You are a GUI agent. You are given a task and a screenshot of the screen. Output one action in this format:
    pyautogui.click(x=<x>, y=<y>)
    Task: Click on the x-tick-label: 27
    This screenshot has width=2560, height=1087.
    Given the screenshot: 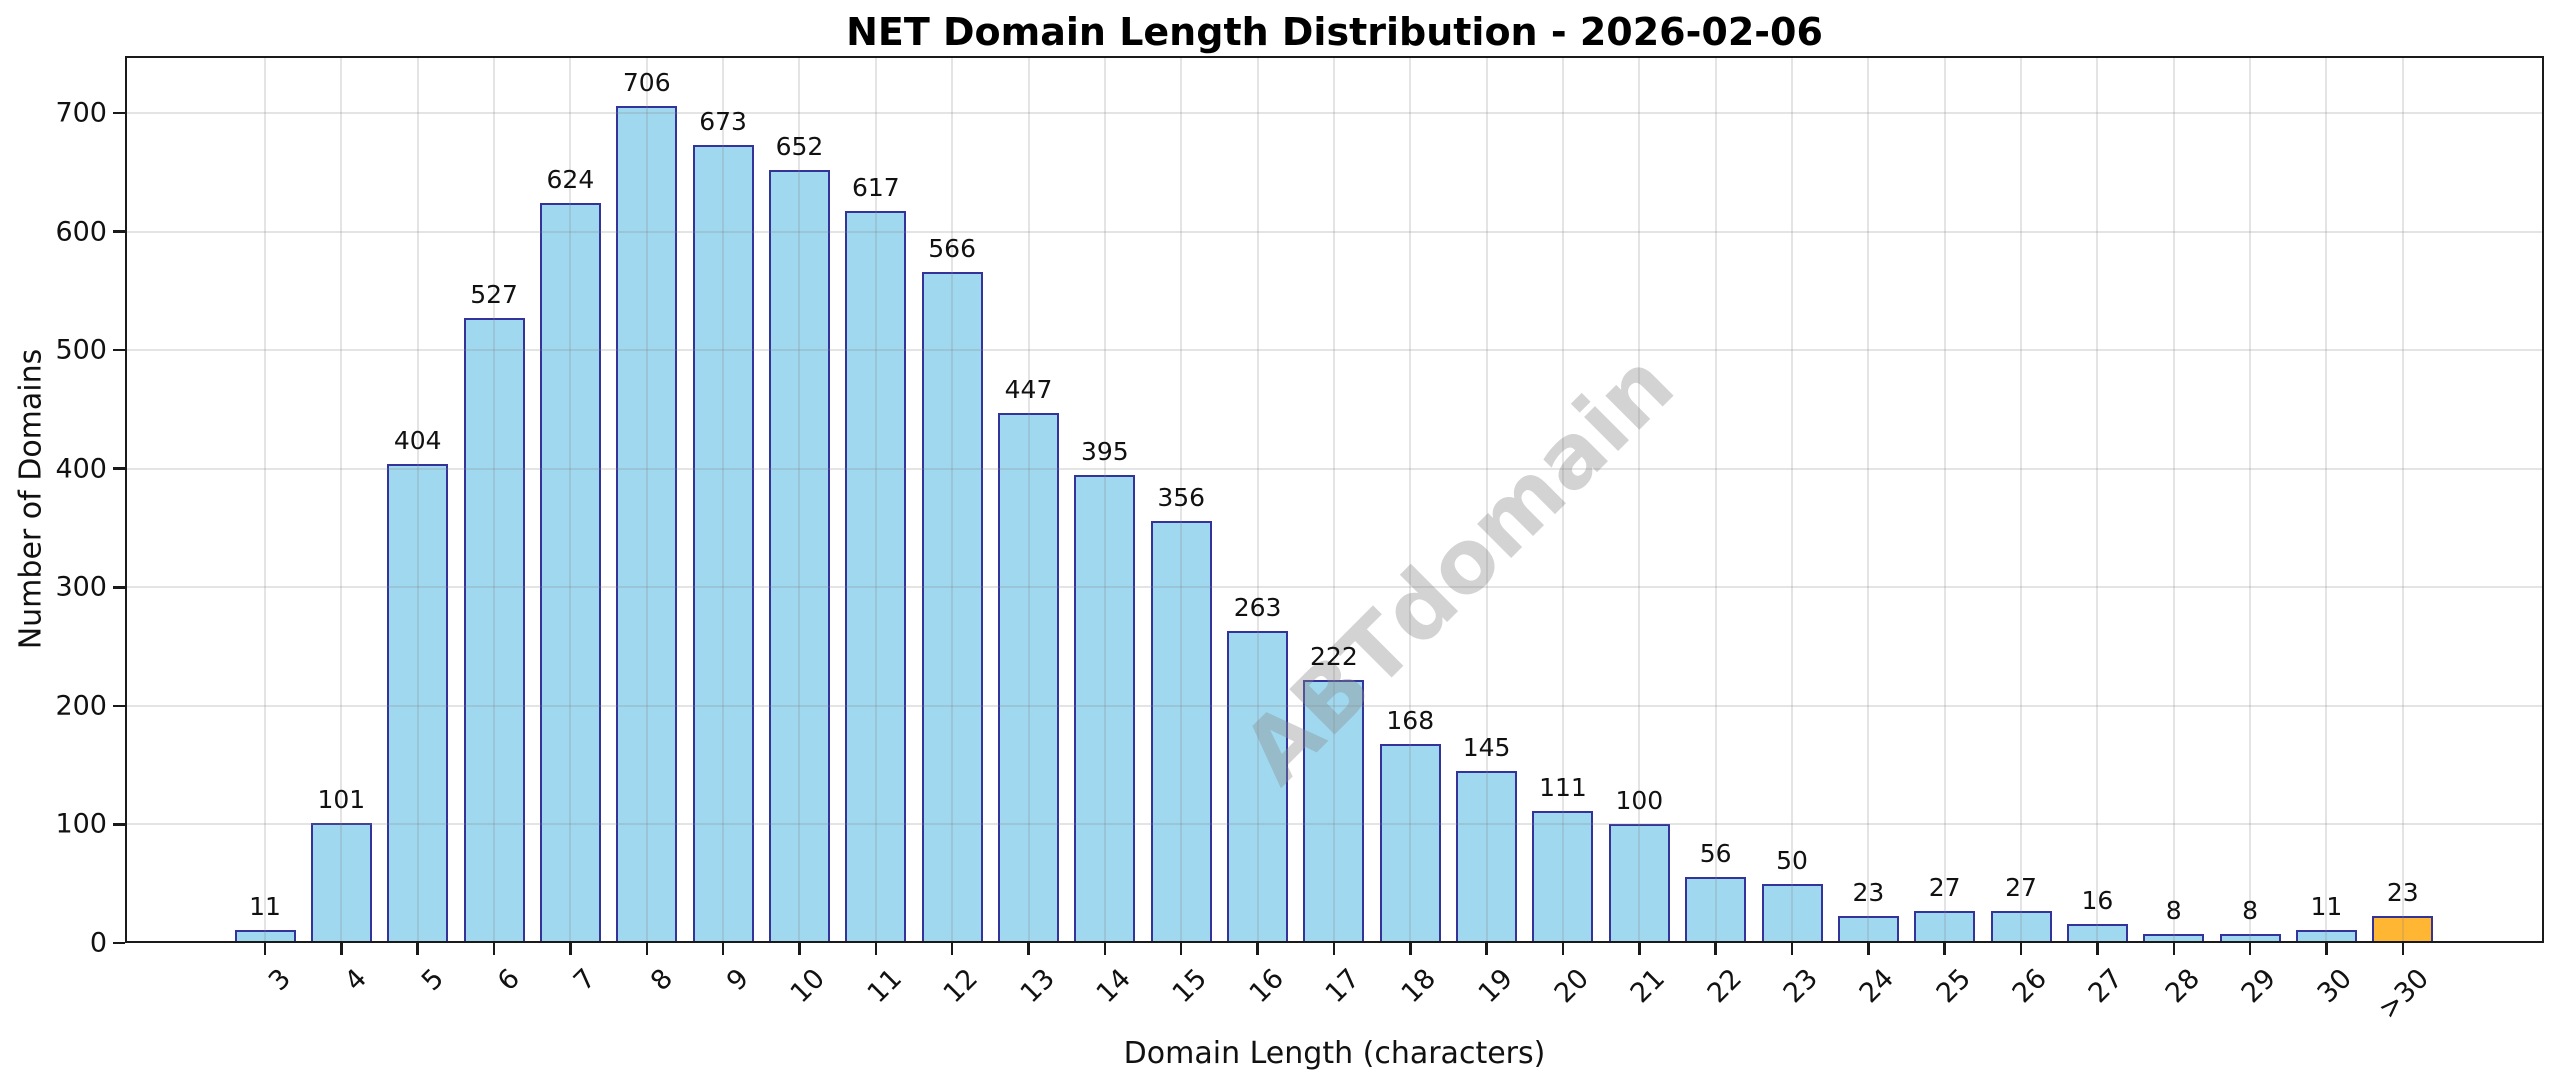 What is the action you would take?
    pyautogui.click(x=2106, y=986)
    